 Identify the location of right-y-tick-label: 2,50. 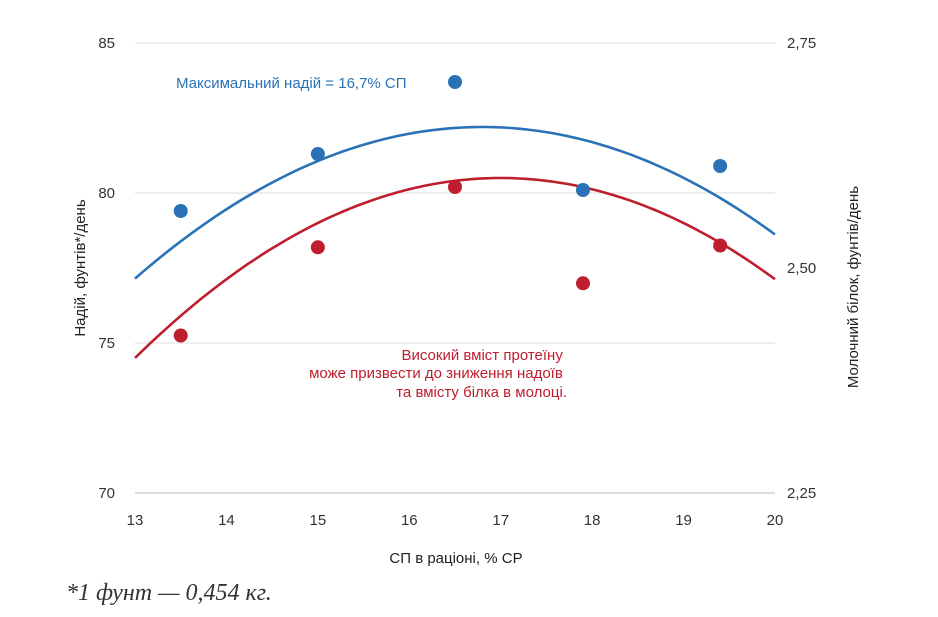
(801, 268).